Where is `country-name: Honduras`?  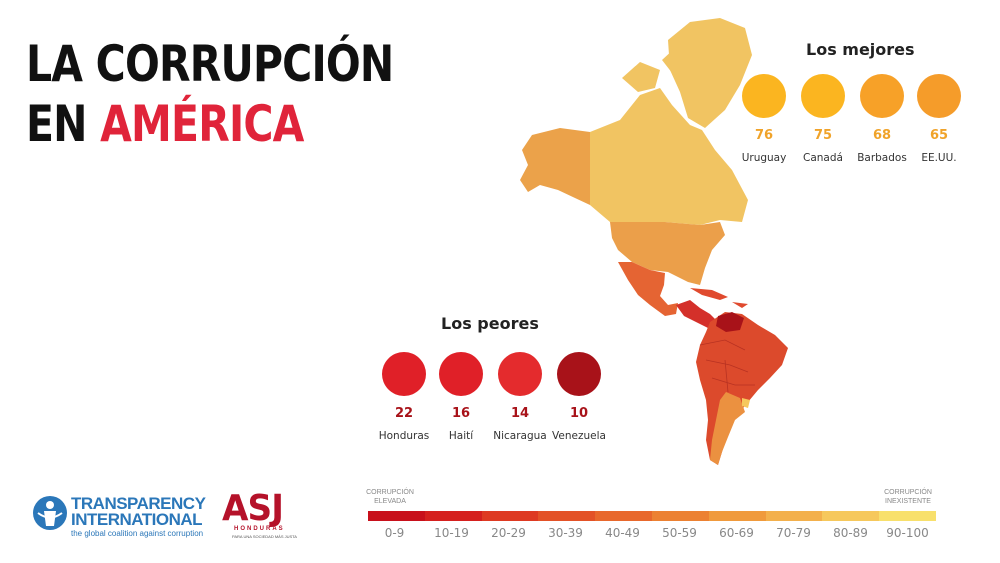 country-name: Honduras is located at coordinates (404, 436).